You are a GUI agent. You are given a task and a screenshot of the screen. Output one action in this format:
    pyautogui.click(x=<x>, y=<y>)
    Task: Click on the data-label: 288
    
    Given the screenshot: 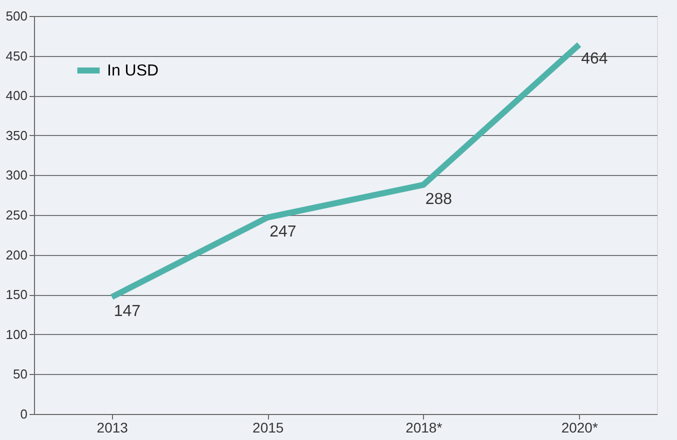 What is the action you would take?
    pyautogui.click(x=438, y=199)
    